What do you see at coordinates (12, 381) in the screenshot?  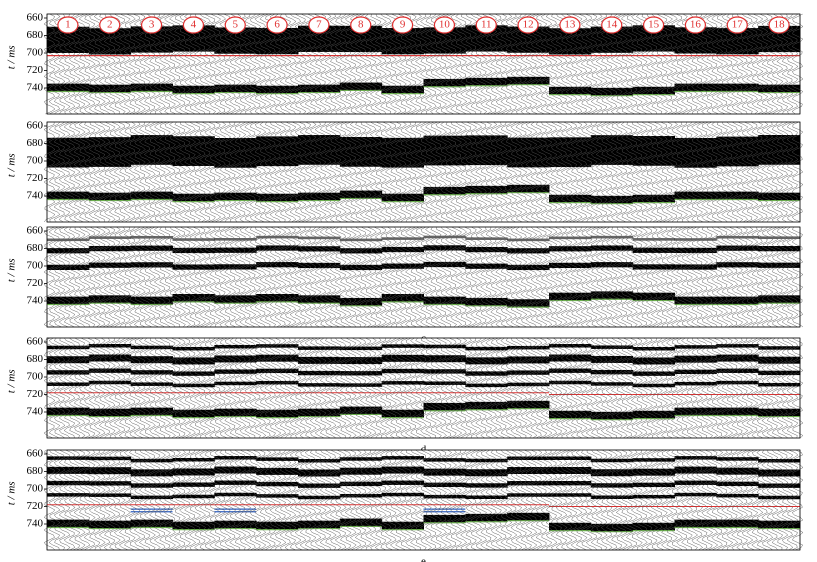 I see `y-axis-label: t / ms` at bounding box center [12, 381].